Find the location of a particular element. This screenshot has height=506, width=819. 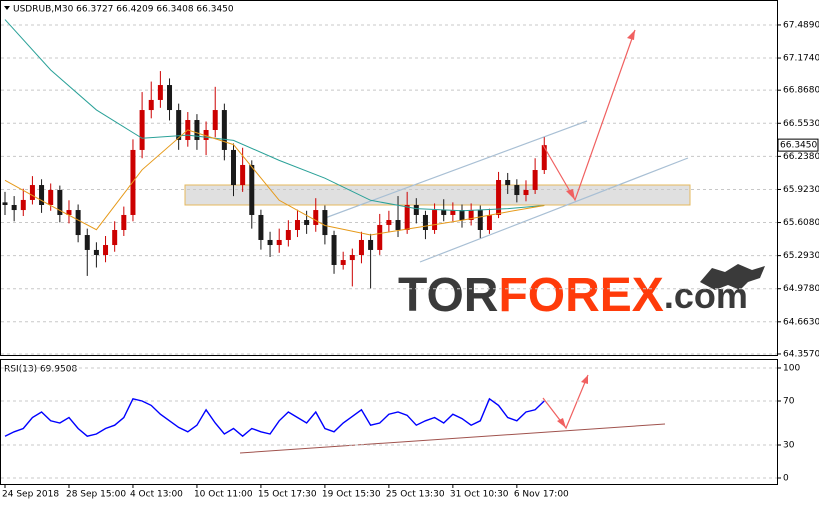

logo-tor: TORFOREX.com is located at coordinates (573, 295).